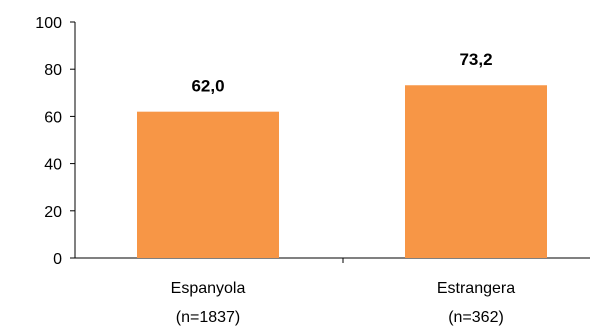 The width and height of the screenshot is (590, 334). What do you see at coordinates (53, 70) in the screenshot?
I see `y-tick-label: 80` at bounding box center [53, 70].